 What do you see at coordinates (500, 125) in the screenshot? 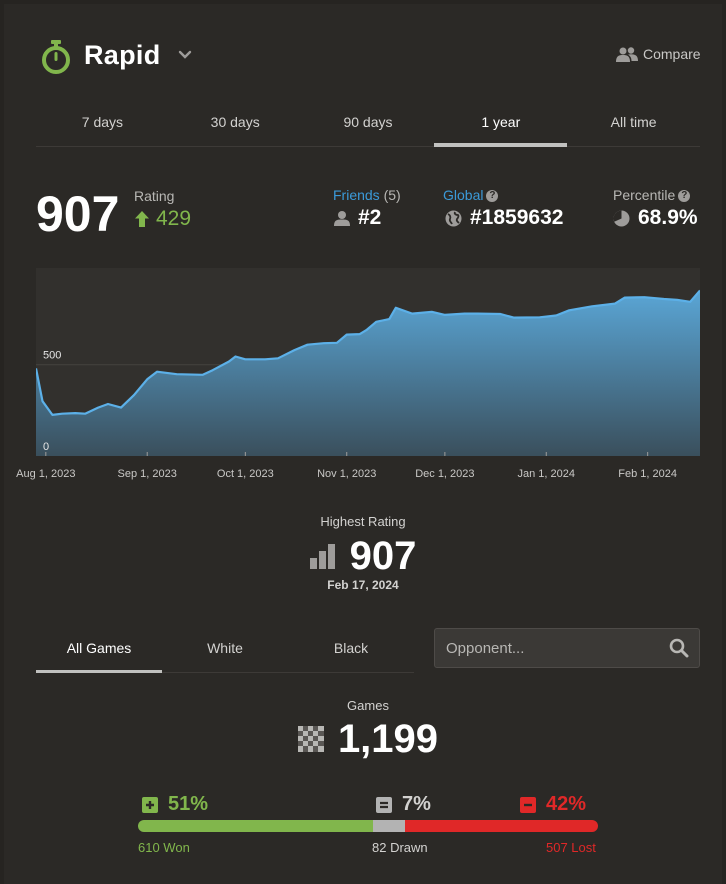
I see `tab-1-year: 1 year` at bounding box center [500, 125].